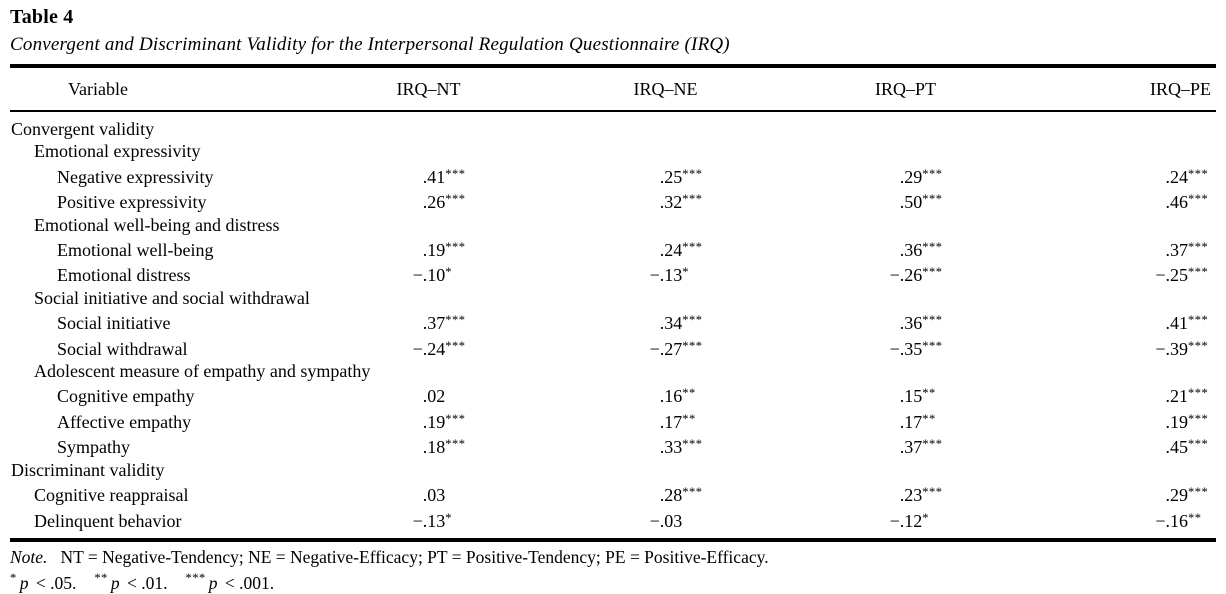 The width and height of the screenshot is (1226, 594). Describe the element at coordinates (132, 202) in the screenshot. I see `row-label: Positive expressivity` at that location.